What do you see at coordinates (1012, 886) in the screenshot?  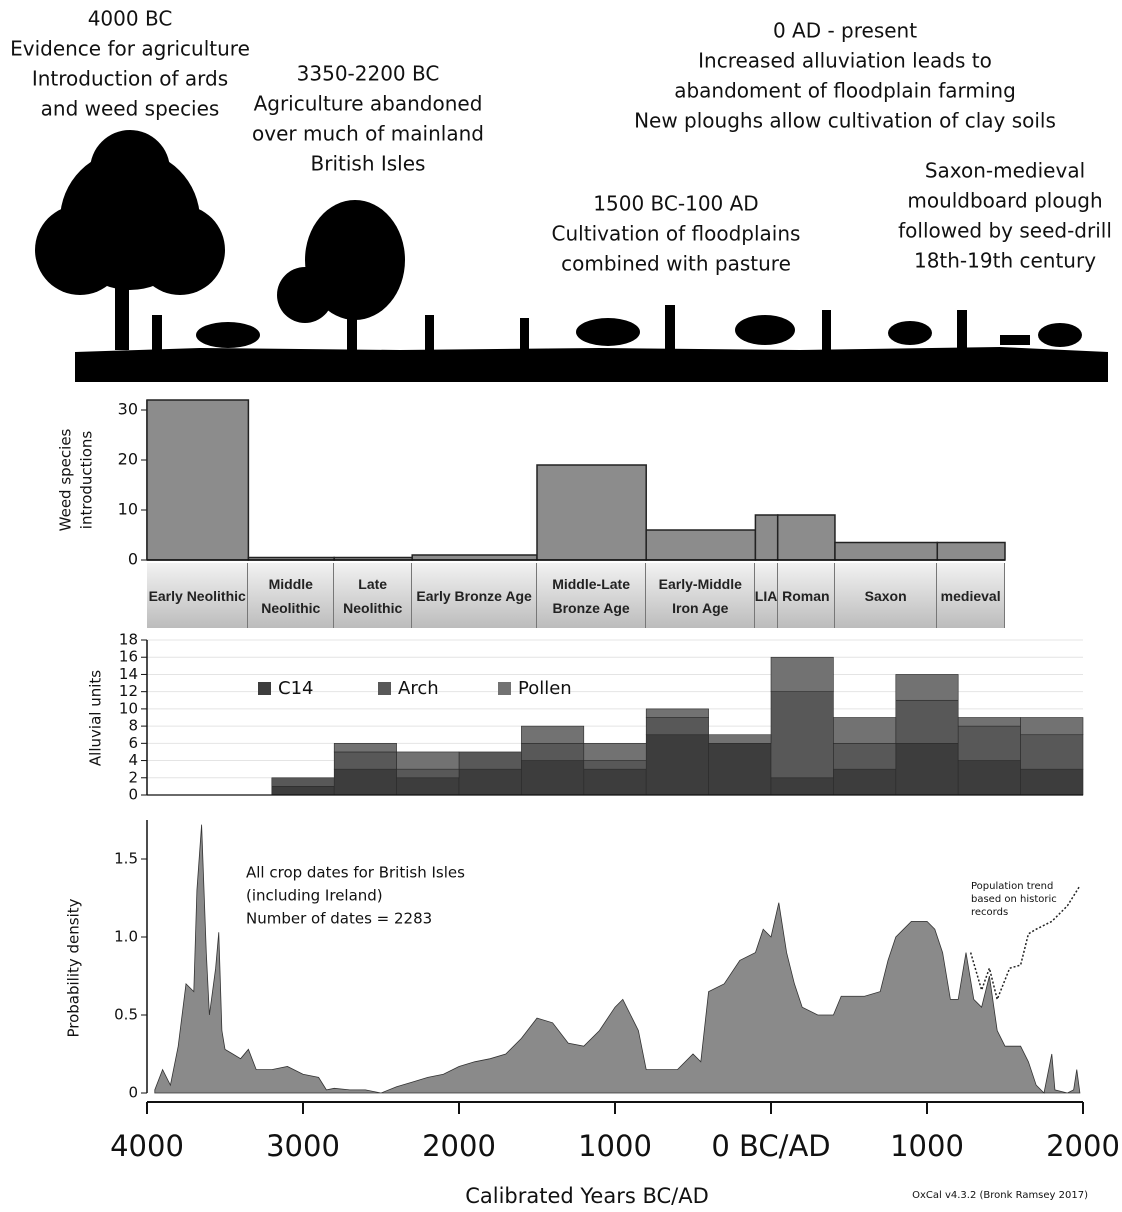 I see `annotation: Population trend` at bounding box center [1012, 886].